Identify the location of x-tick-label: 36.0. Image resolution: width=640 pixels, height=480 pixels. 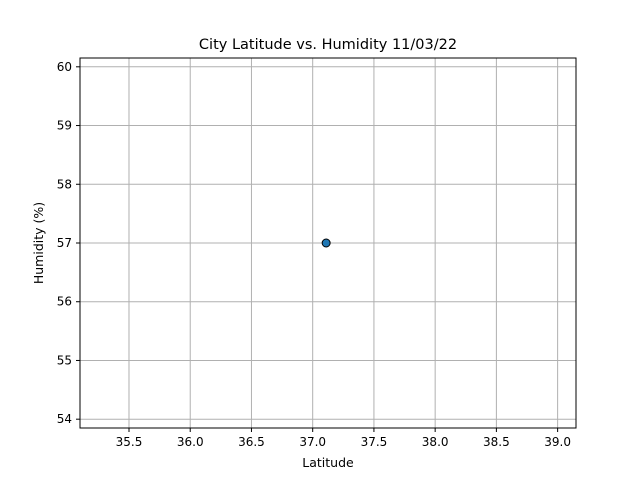
(190, 442).